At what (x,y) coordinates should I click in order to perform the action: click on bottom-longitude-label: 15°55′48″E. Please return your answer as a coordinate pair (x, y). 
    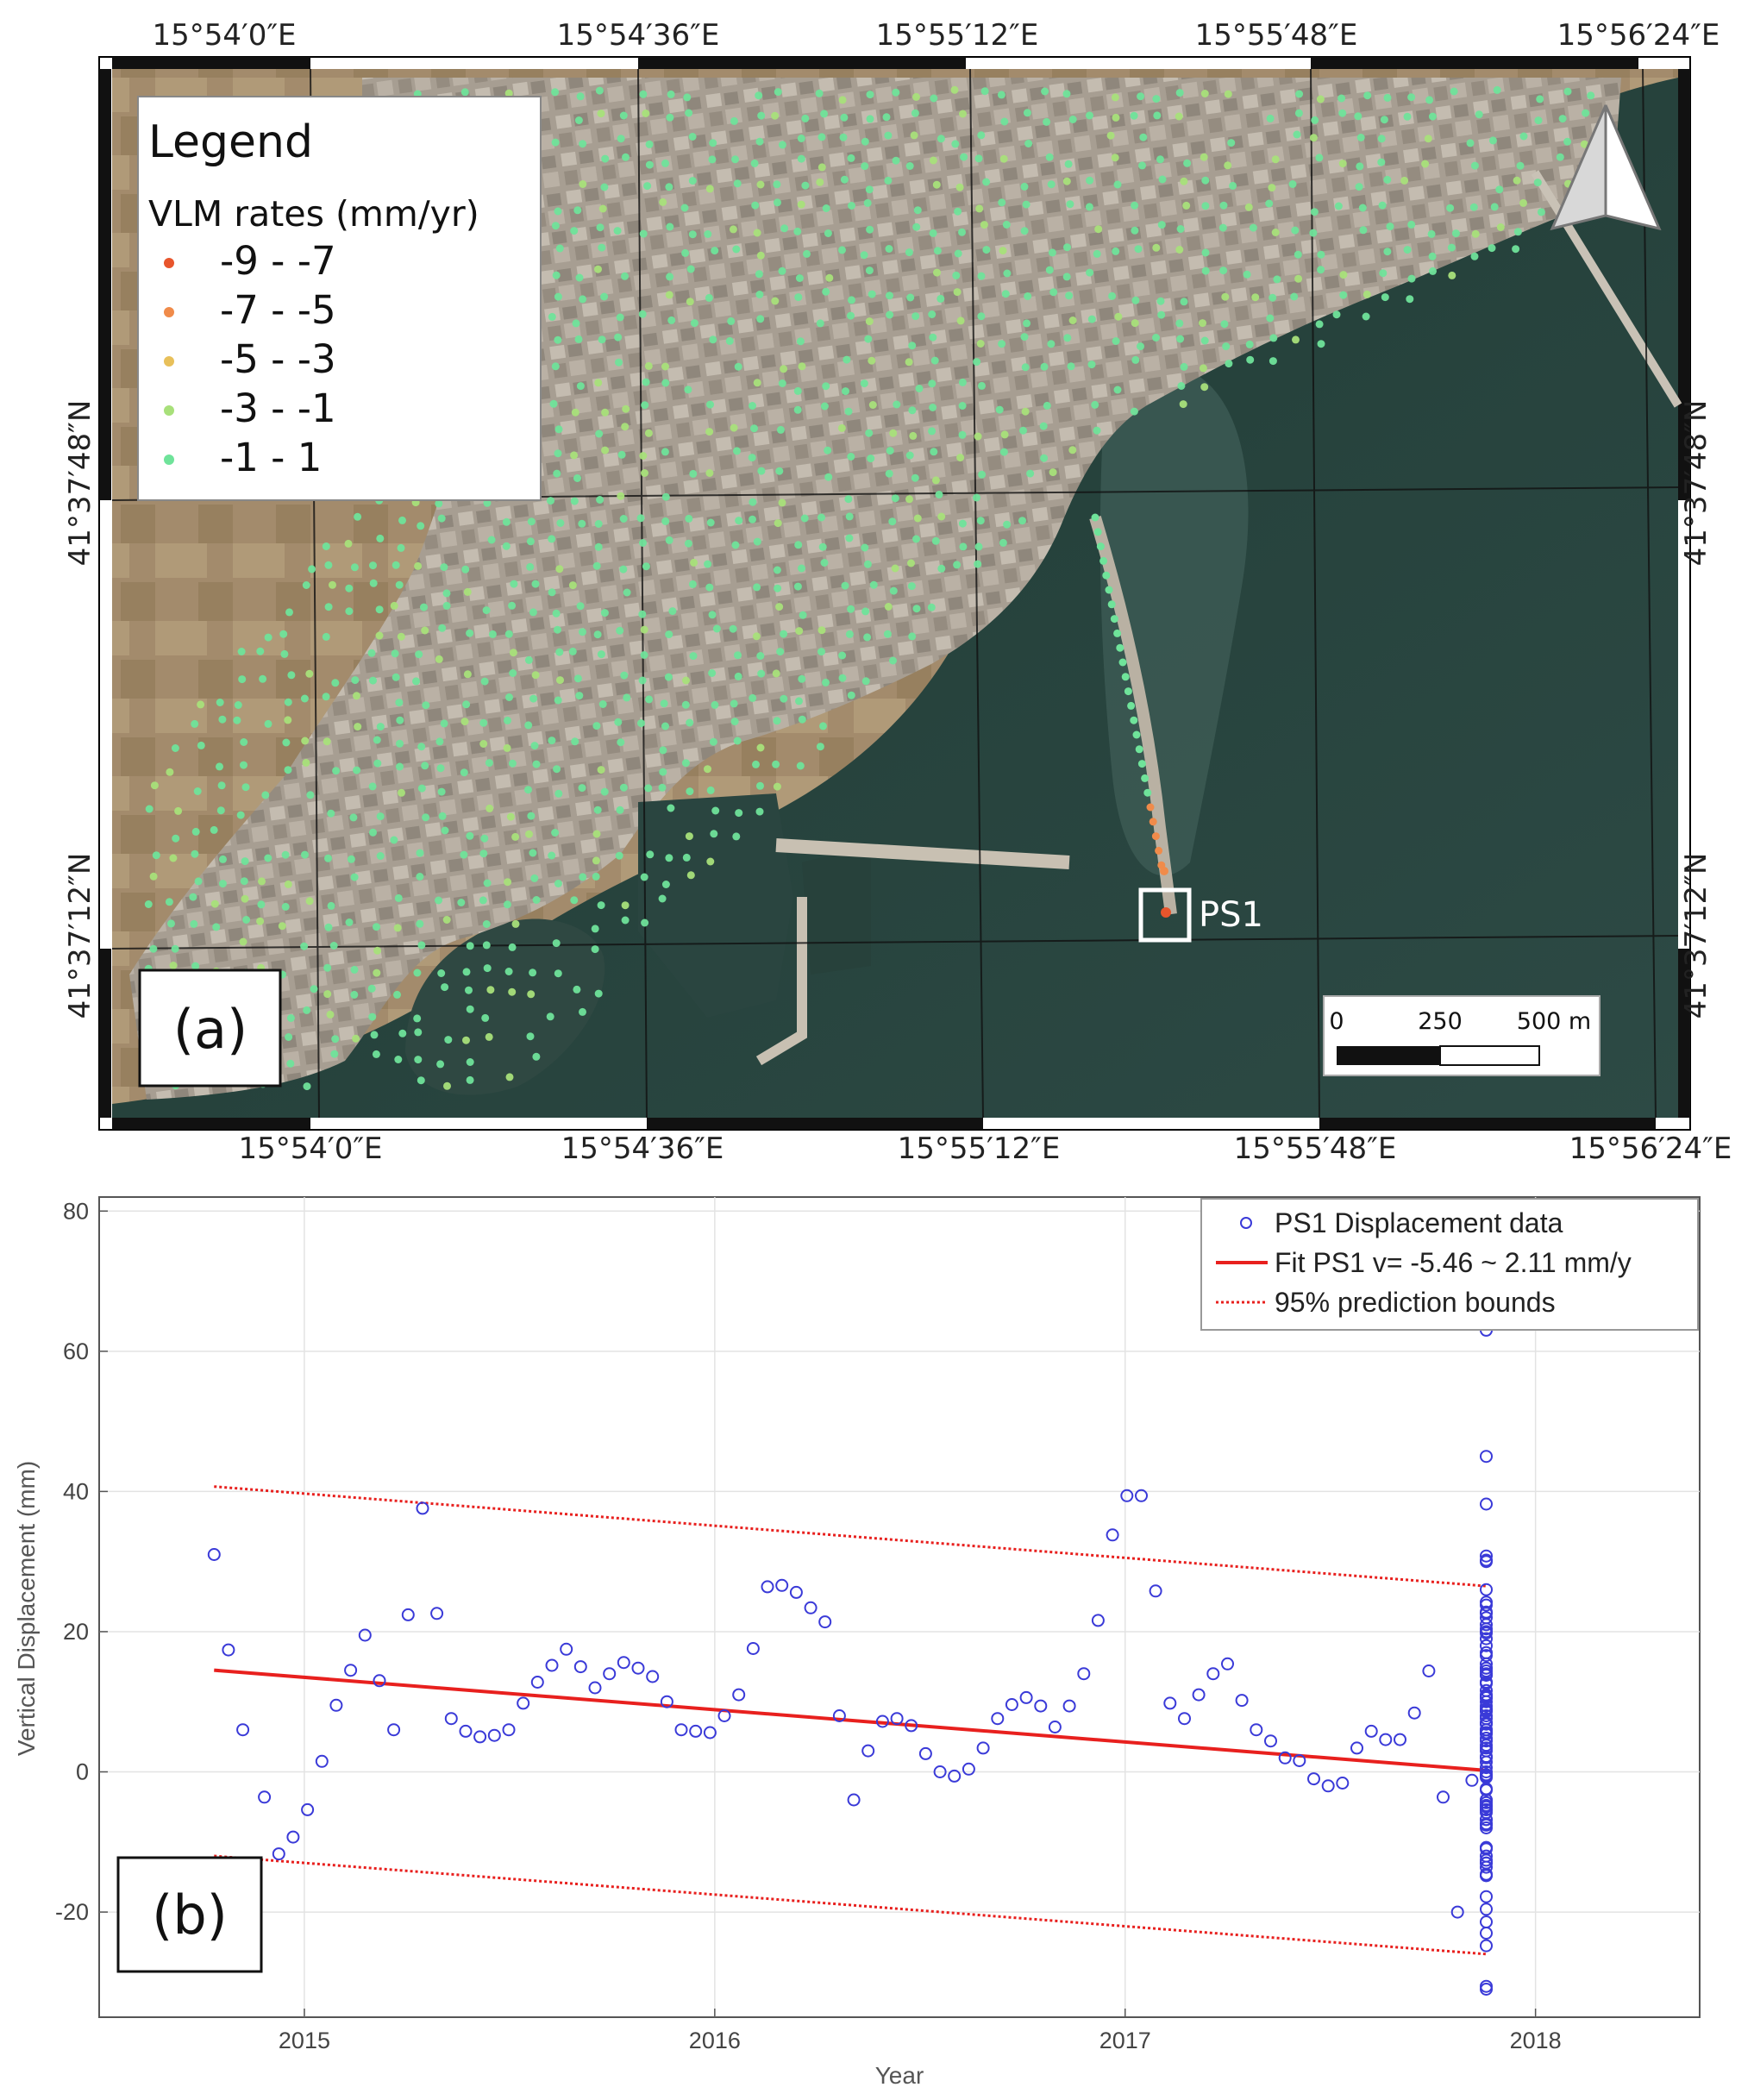
    Looking at the image, I should click on (1315, 1148).